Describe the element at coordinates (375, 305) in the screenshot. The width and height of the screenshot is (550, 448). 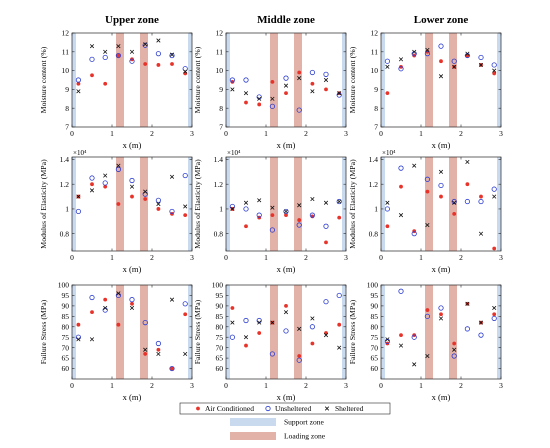
I see `y-tick-label: 90` at that location.